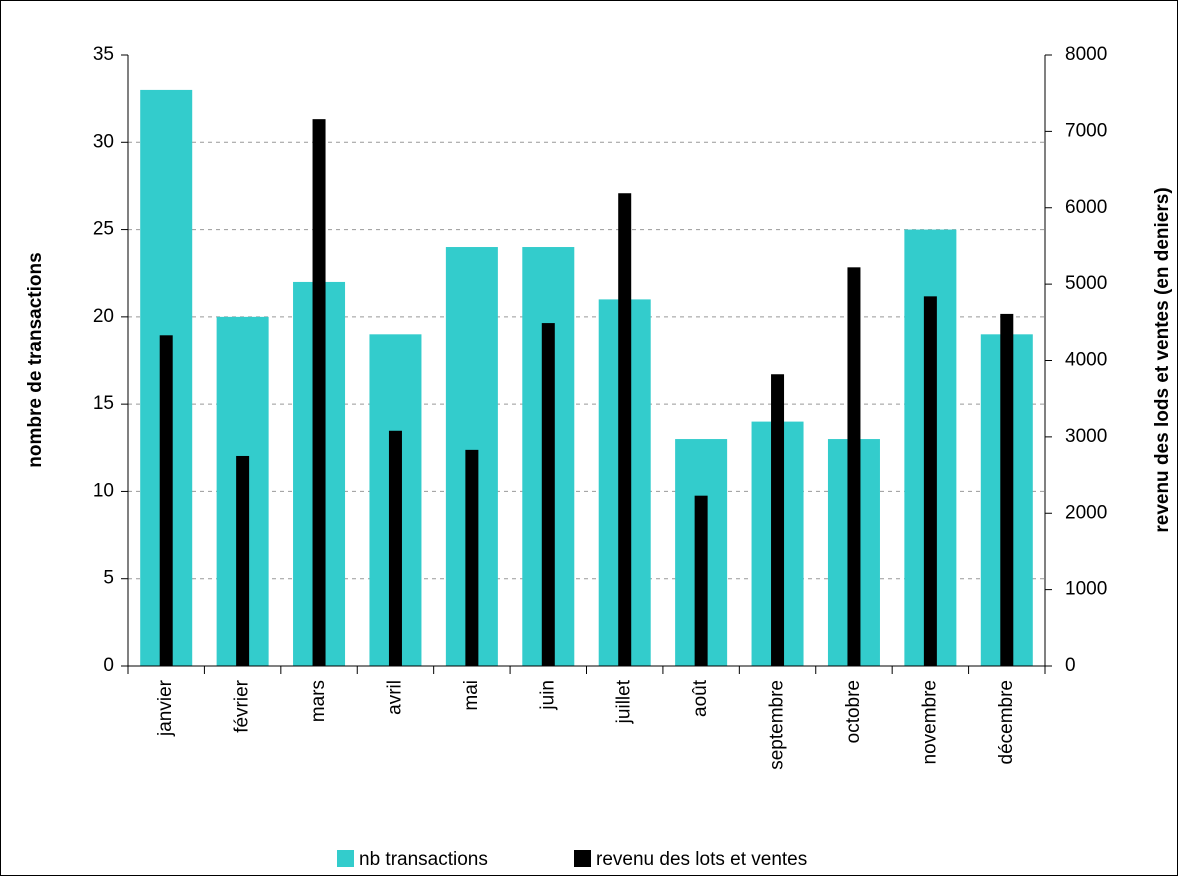 The height and width of the screenshot is (877, 1179). I want to click on x-tick-label: décembre, so click(1006, 722).